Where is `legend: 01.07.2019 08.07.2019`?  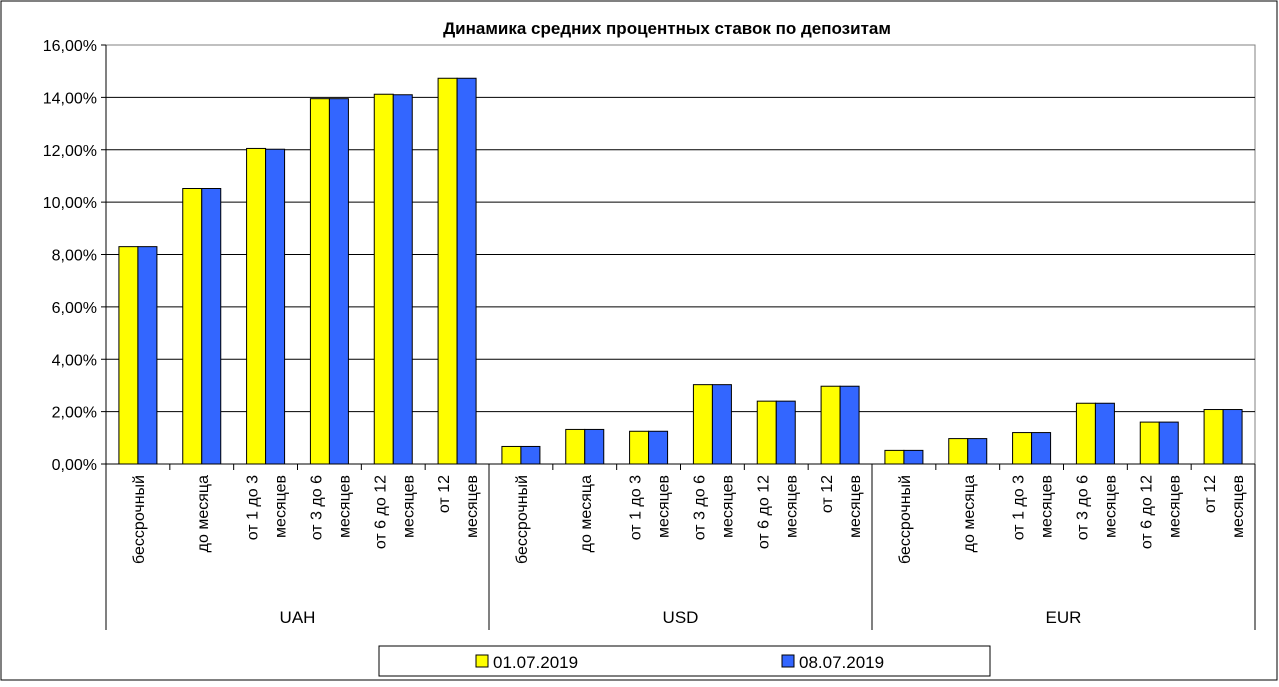
legend: 01.07.2019 08.07.2019 is located at coordinates (684, 661).